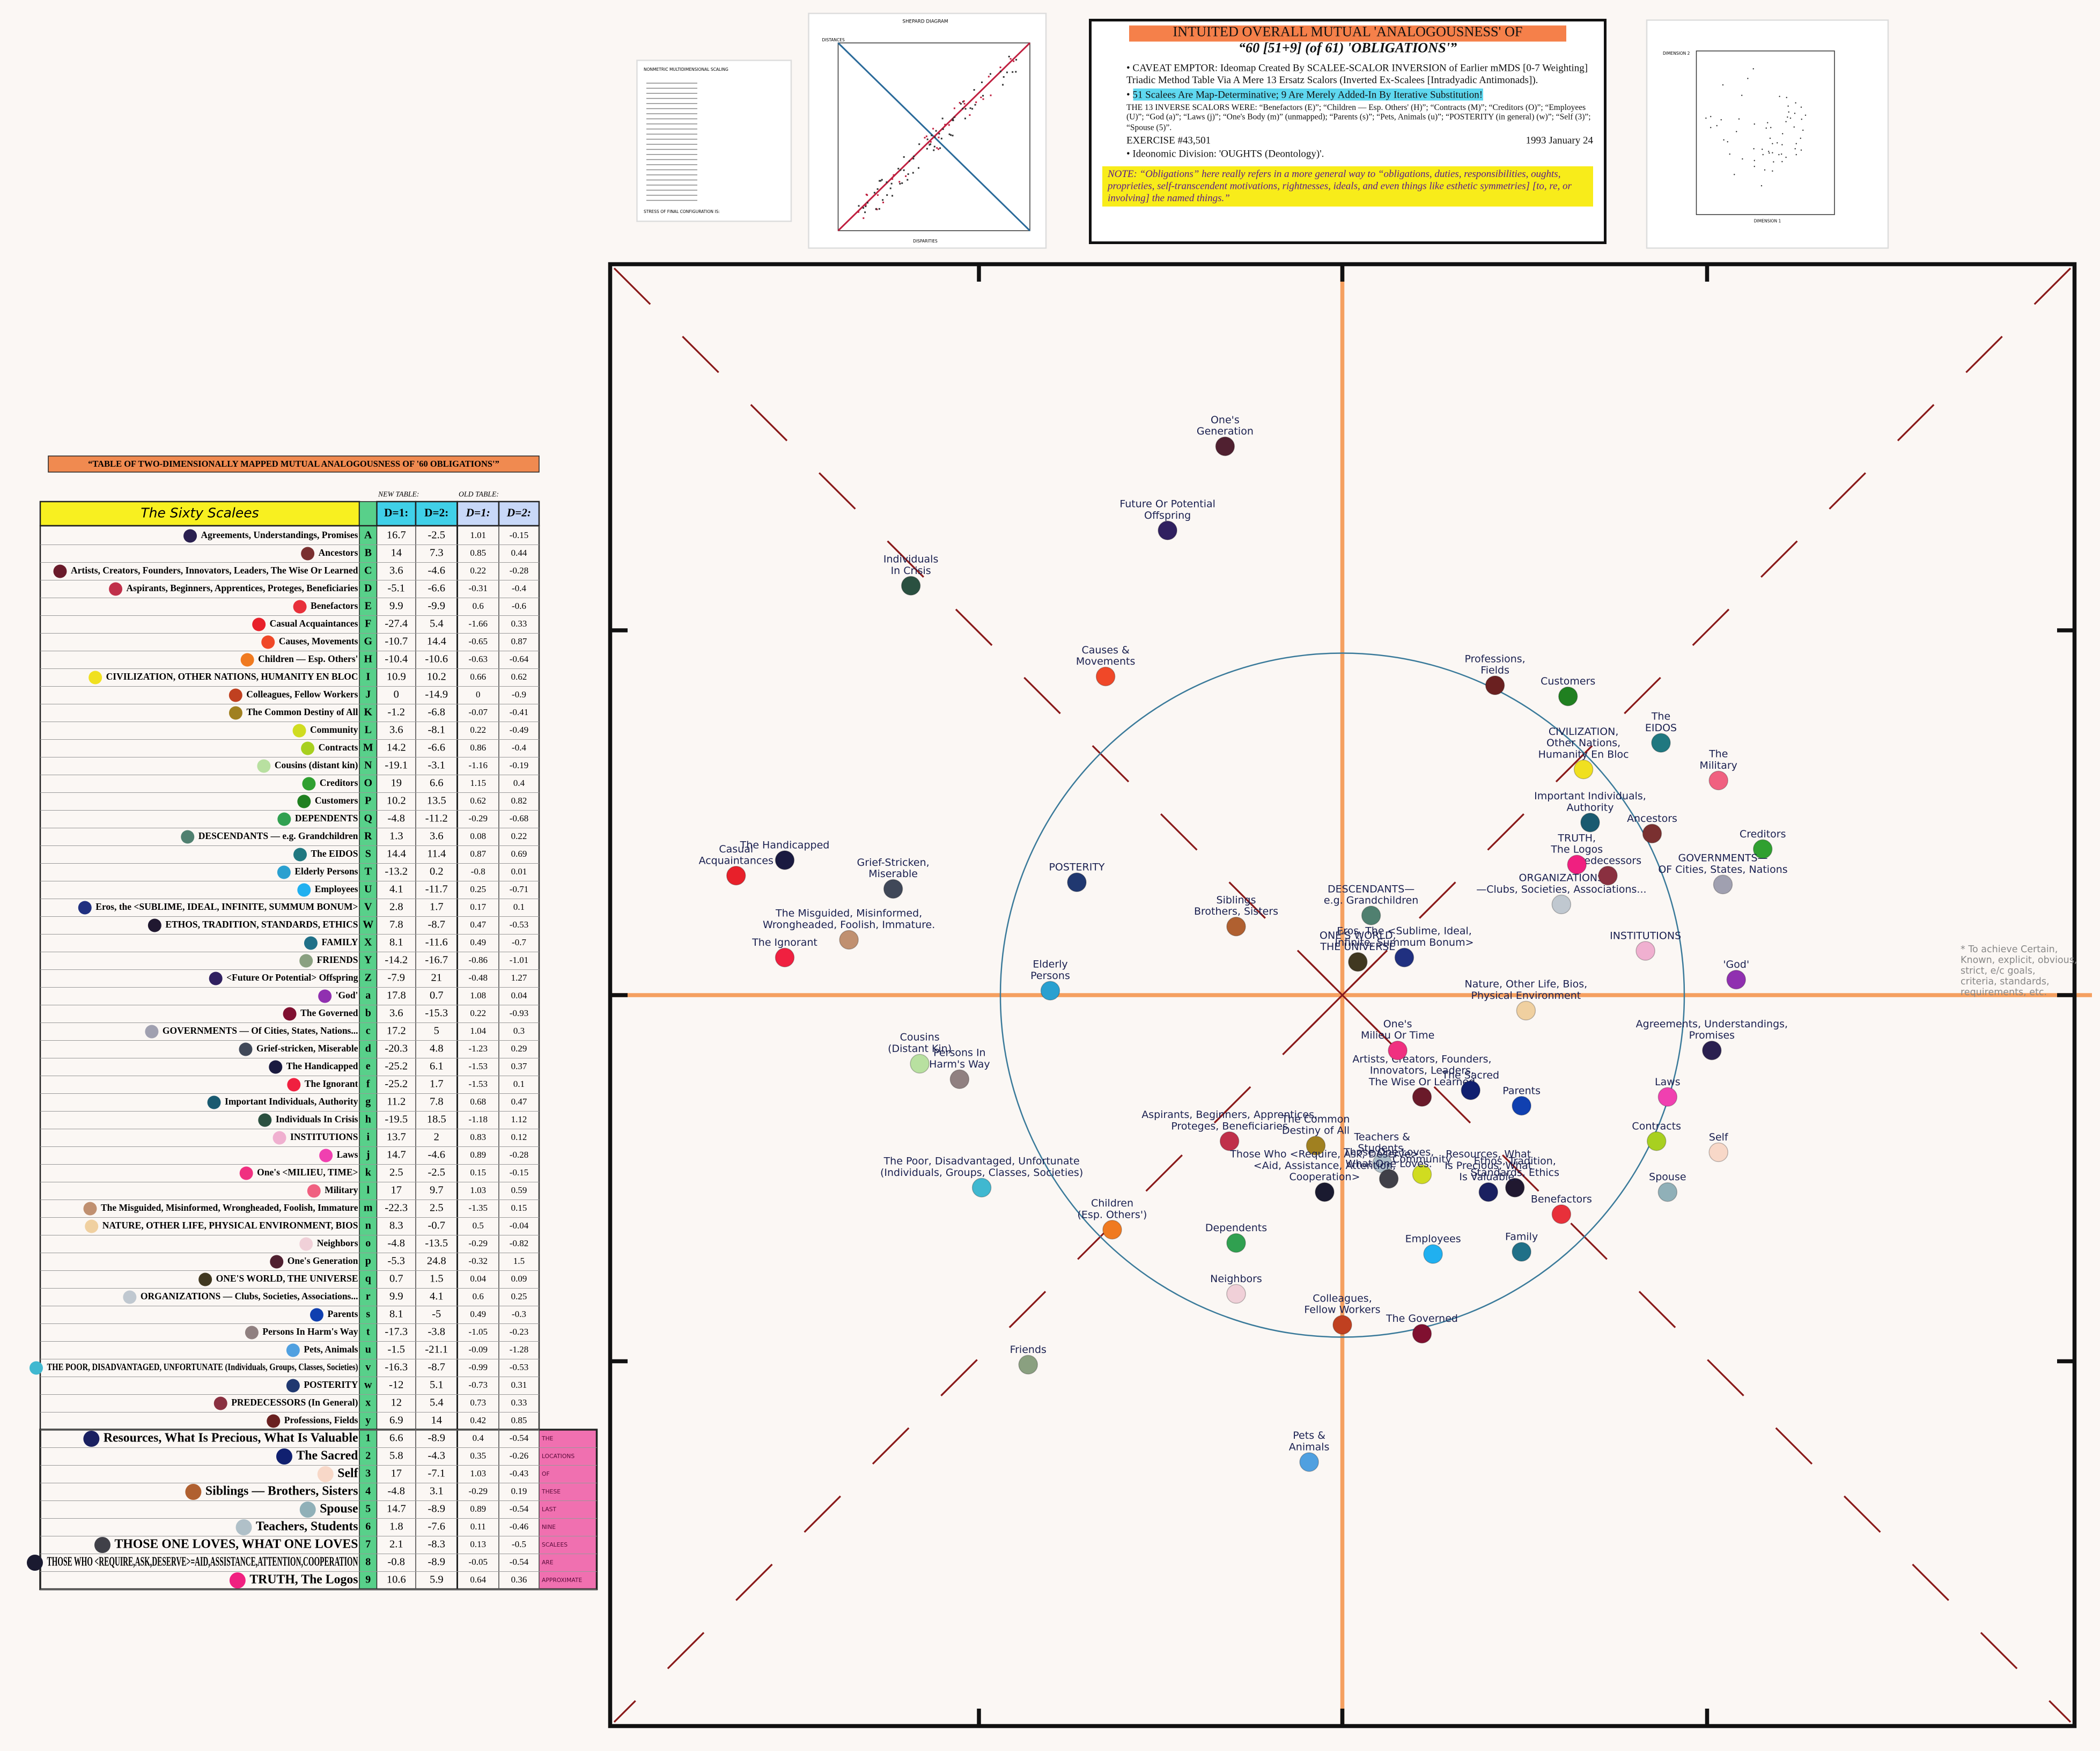 Image resolution: width=2100 pixels, height=1751 pixels. Describe the element at coordinates (1397, 1024) in the screenshot. I see `map-label: One's` at that location.